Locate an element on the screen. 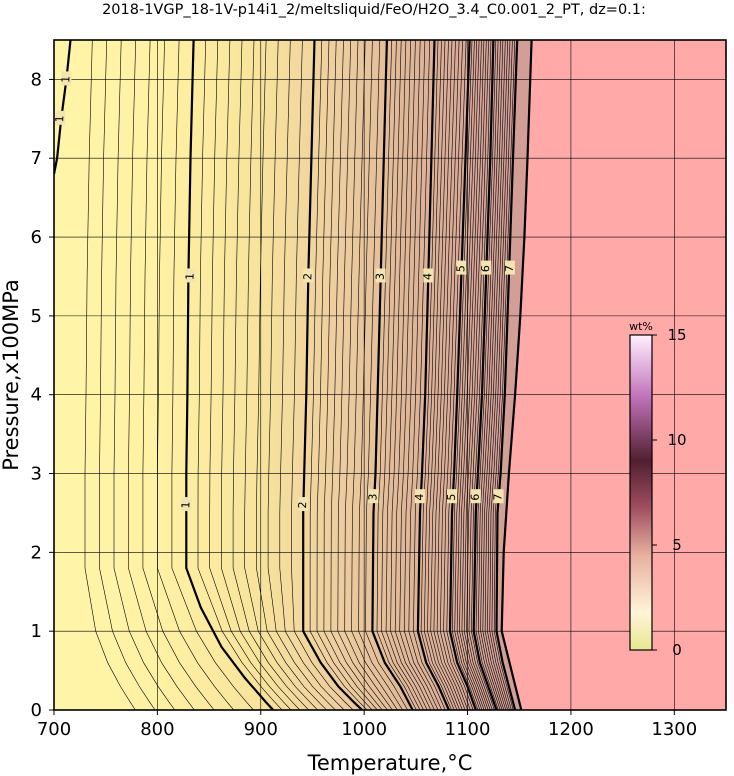  y-tick-label: 1 is located at coordinates (36, 631).